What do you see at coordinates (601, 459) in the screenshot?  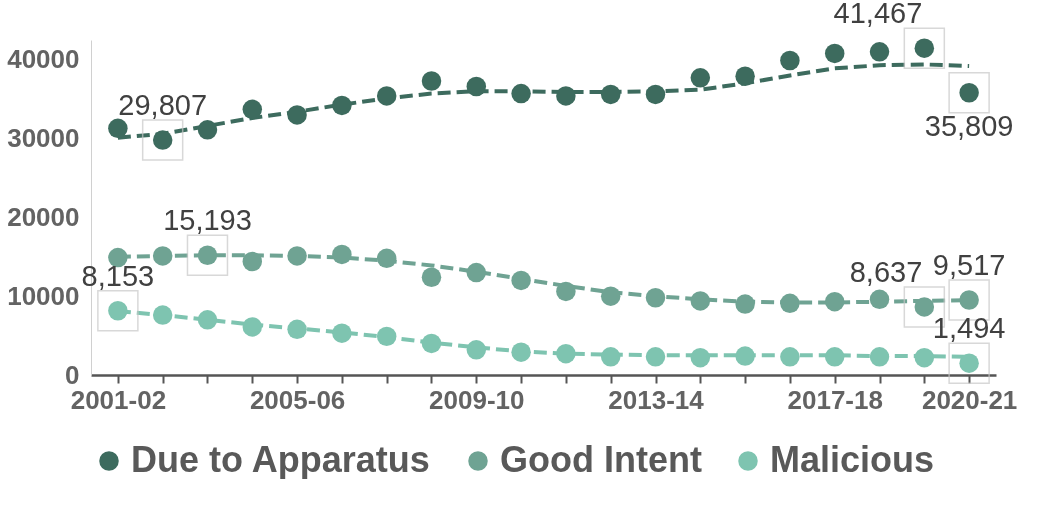 I see `legend-label: Good Intent` at bounding box center [601, 459].